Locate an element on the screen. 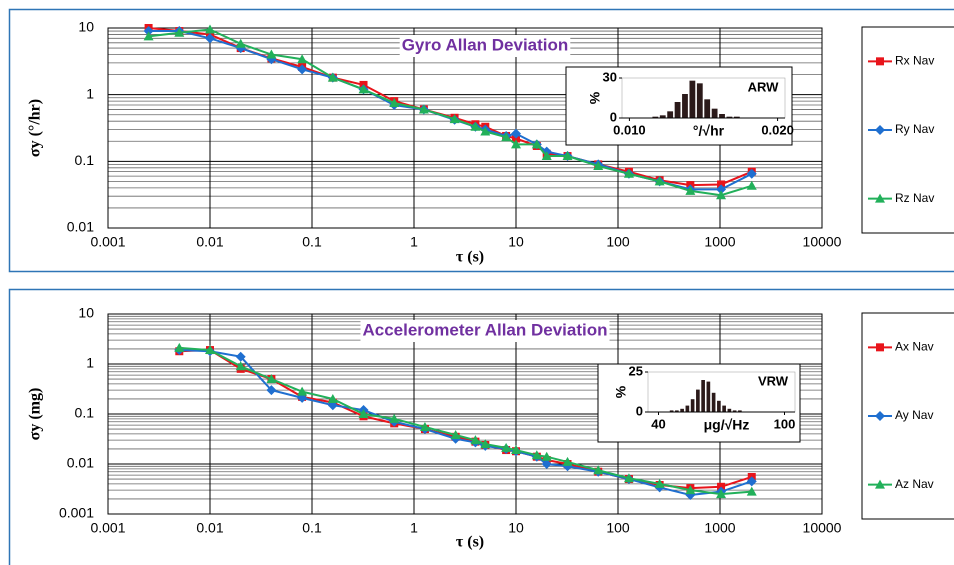 The image size is (954, 565). legend-label: Ay Nav is located at coordinates (914, 415).